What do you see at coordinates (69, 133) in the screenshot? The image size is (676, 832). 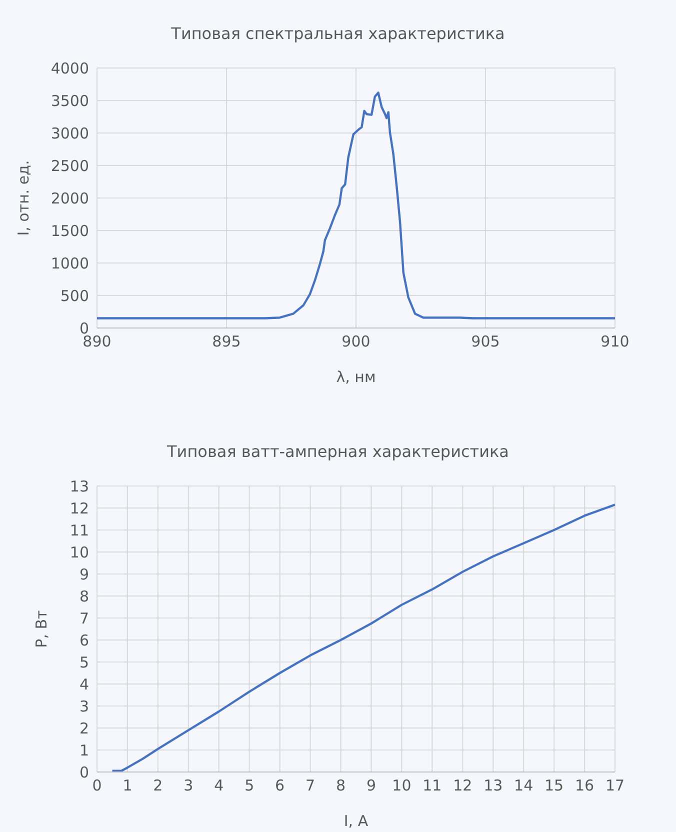 I see `y-tick-label: 3000` at bounding box center [69, 133].